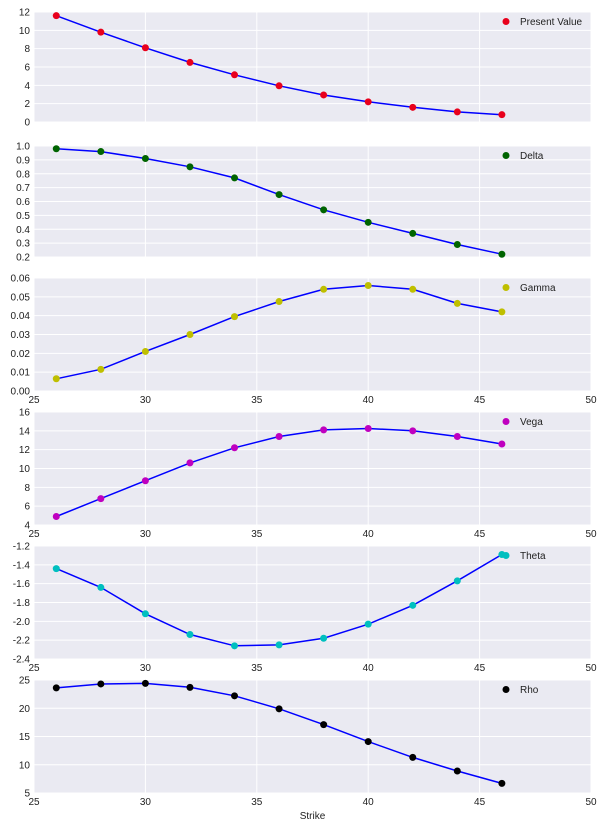 The image size is (604, 832). I want to click on y-tick-label: 0.7, so click(23, 188).